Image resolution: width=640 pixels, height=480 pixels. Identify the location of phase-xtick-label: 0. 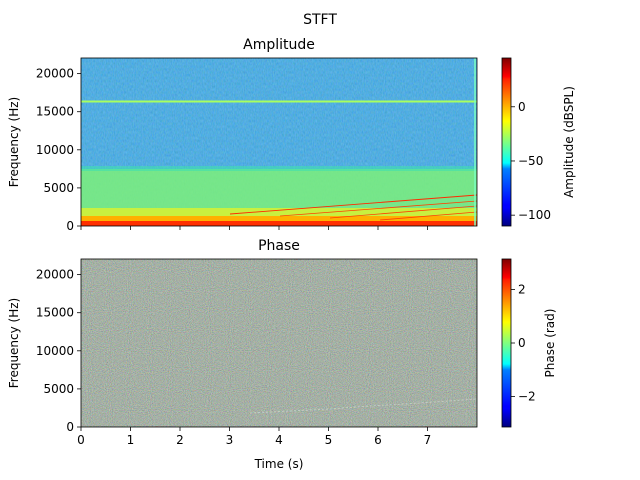
(81, 440).